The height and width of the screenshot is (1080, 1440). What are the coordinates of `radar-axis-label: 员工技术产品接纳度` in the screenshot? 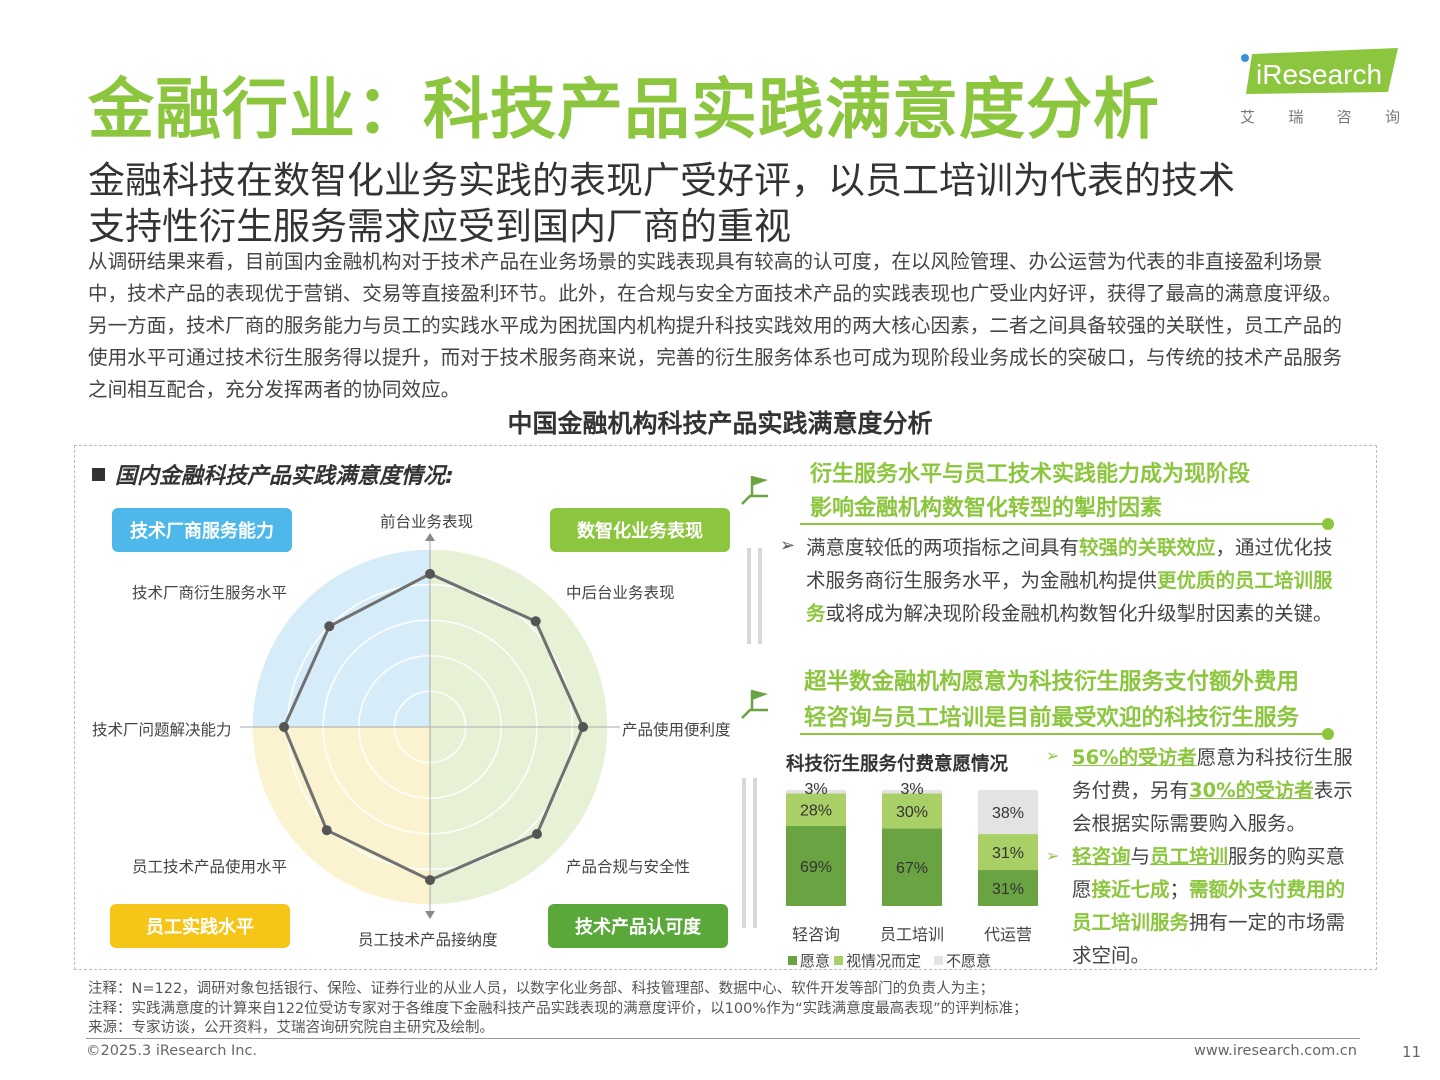 It's located at (428, 940).